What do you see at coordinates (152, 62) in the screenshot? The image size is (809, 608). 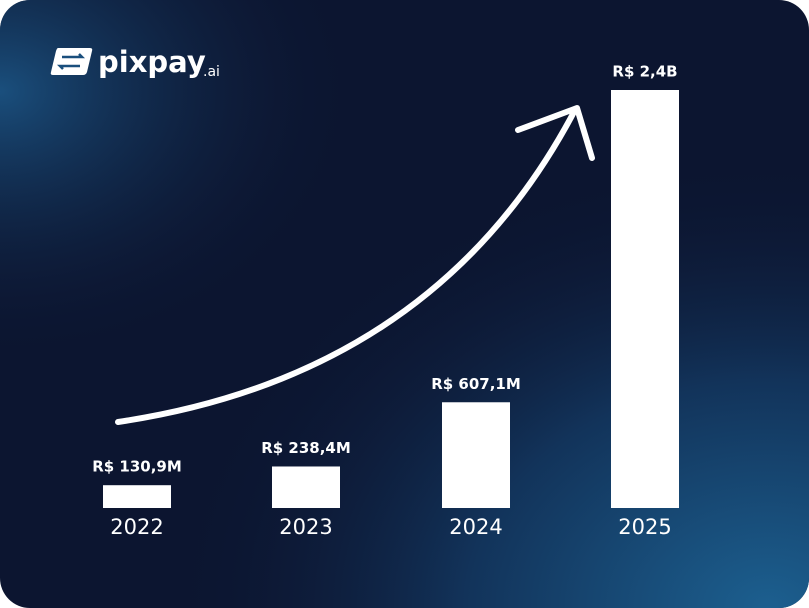 I see `logo-text: pixpay` at bounding box center [152, 62].